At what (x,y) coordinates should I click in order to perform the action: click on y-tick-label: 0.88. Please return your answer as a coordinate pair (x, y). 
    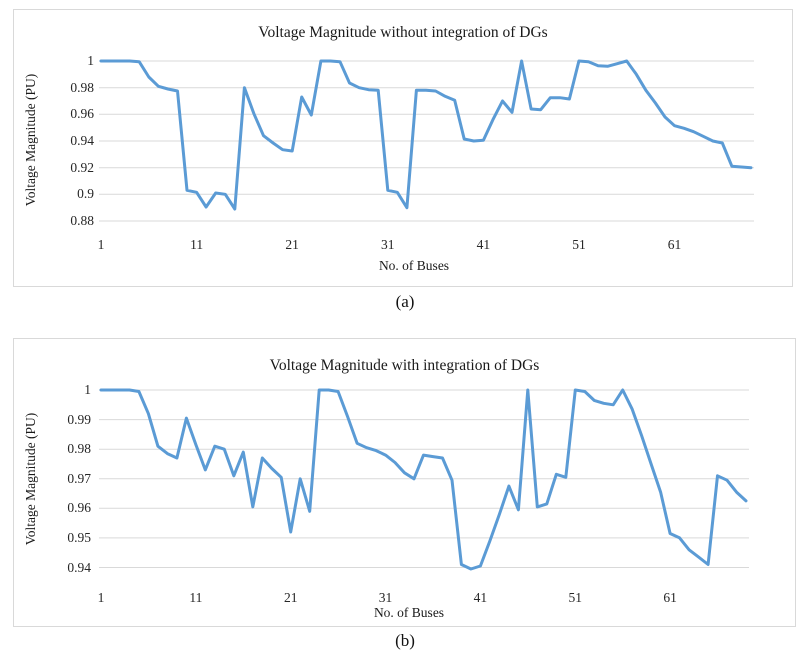
    Looking at the image, I should click on (82, 220).